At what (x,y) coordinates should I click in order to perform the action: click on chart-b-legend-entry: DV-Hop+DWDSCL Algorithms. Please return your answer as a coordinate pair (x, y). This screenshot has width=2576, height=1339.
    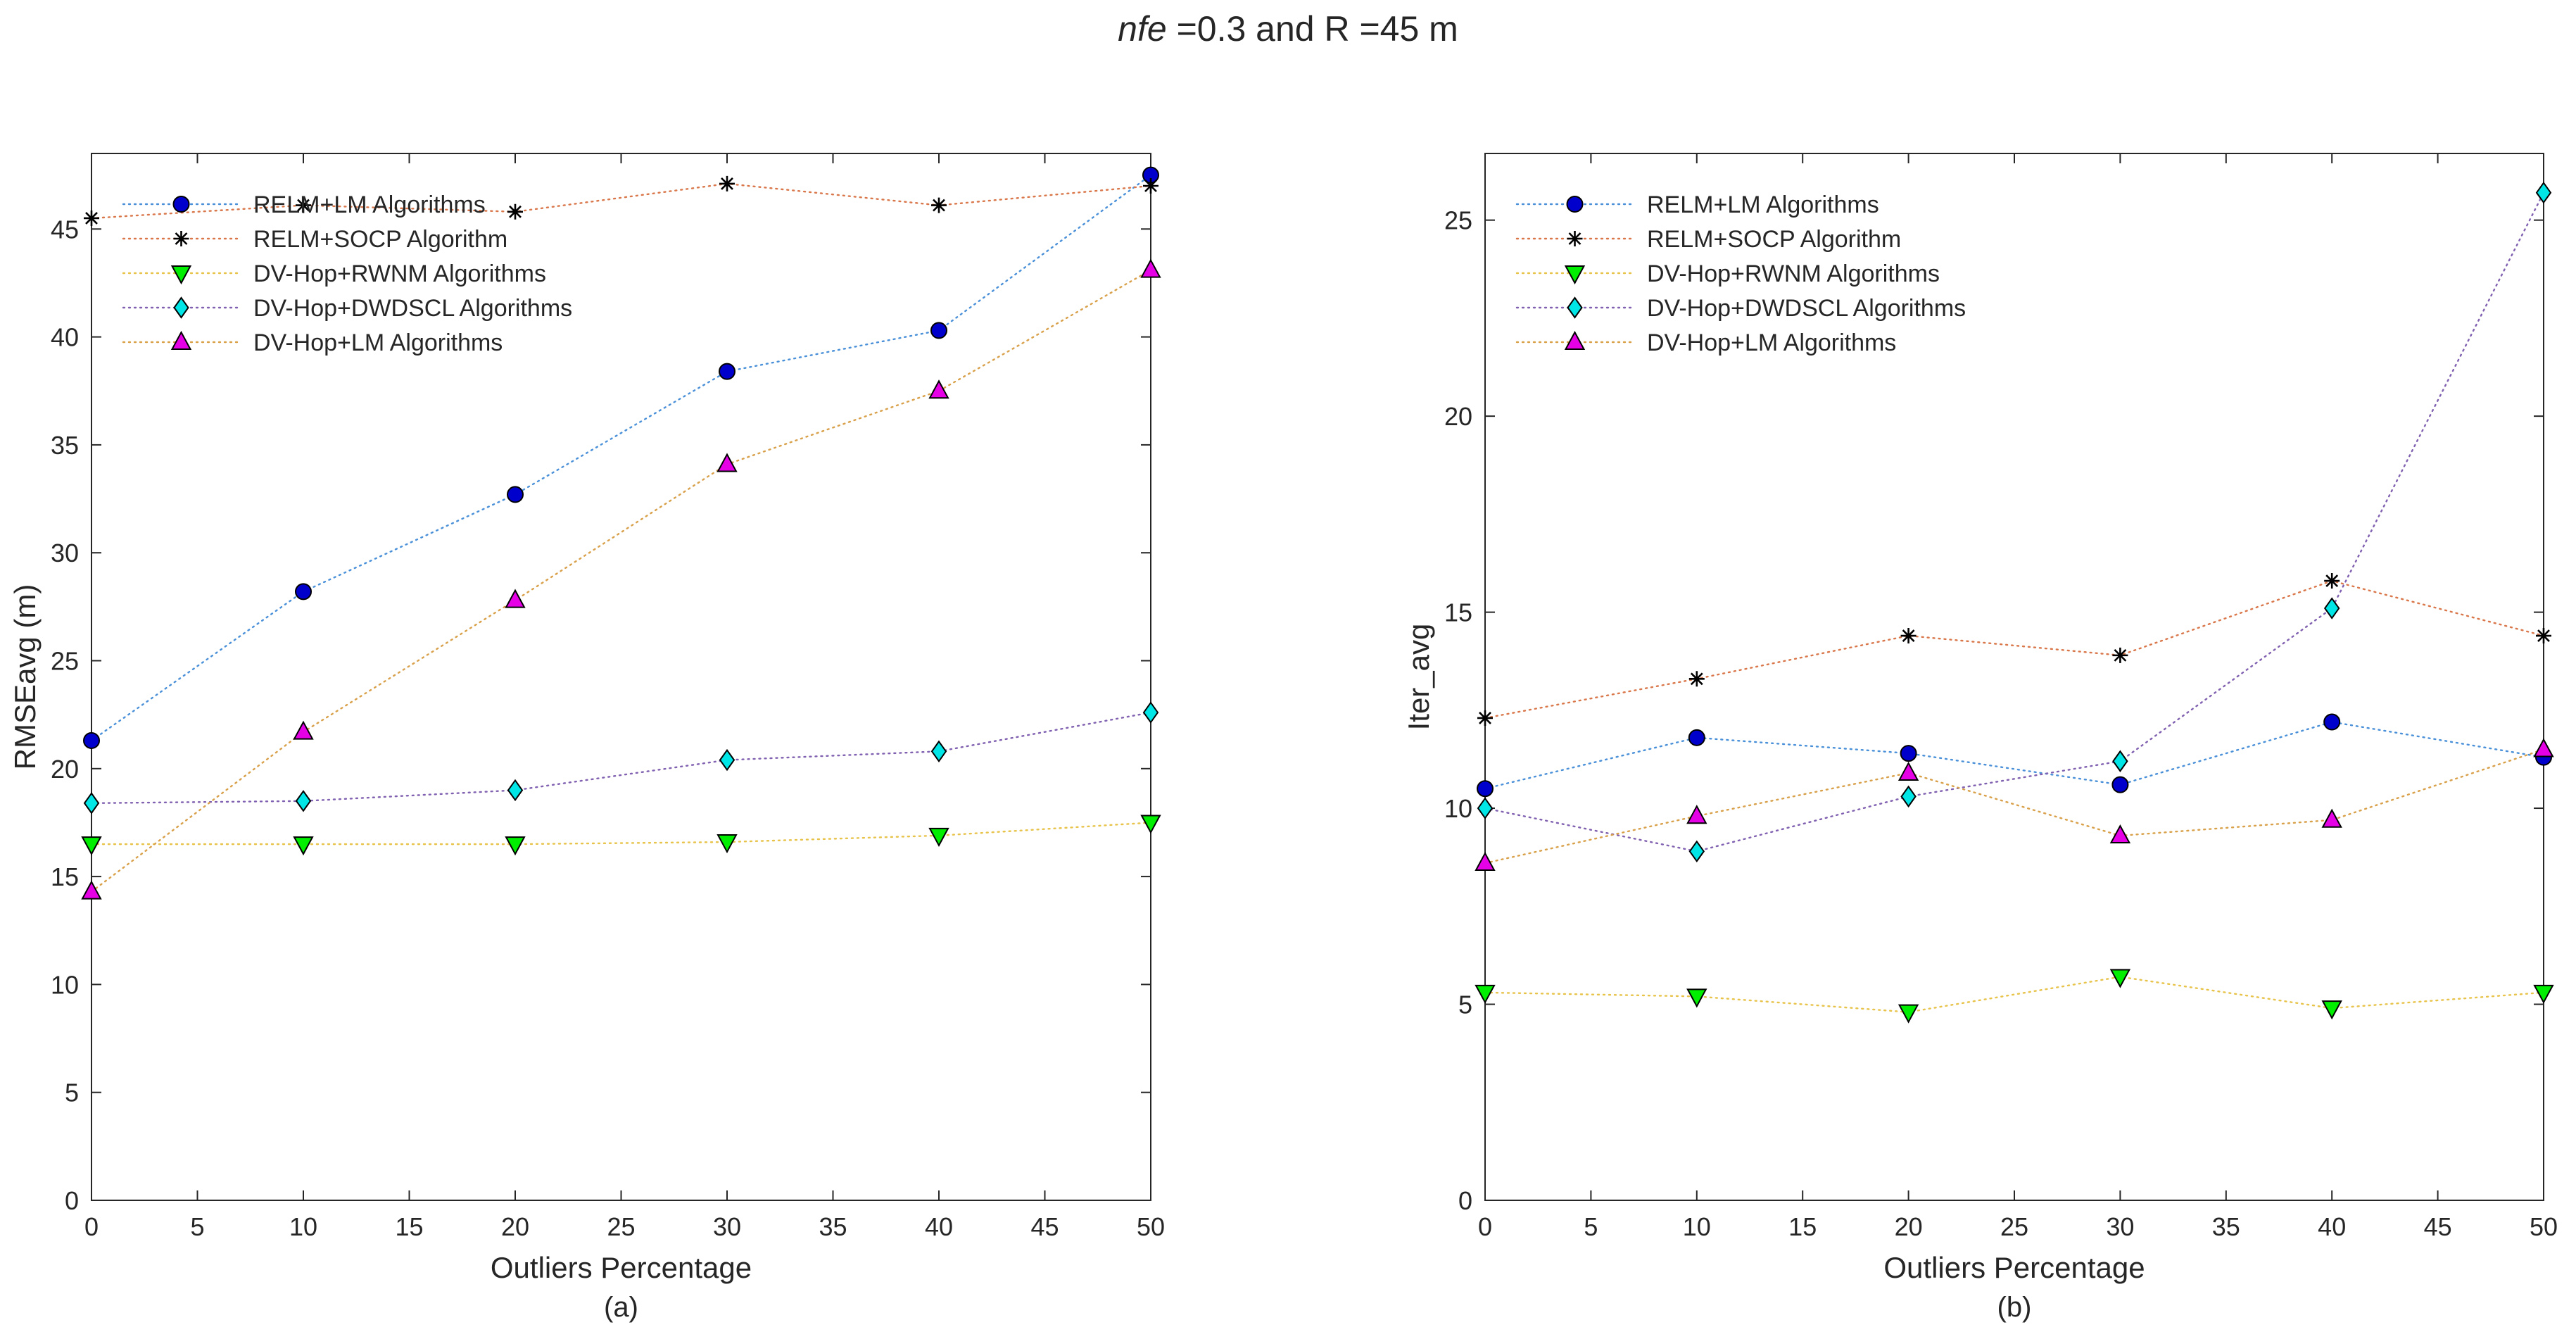
    Looking at the image, I should click on (1806, 308).